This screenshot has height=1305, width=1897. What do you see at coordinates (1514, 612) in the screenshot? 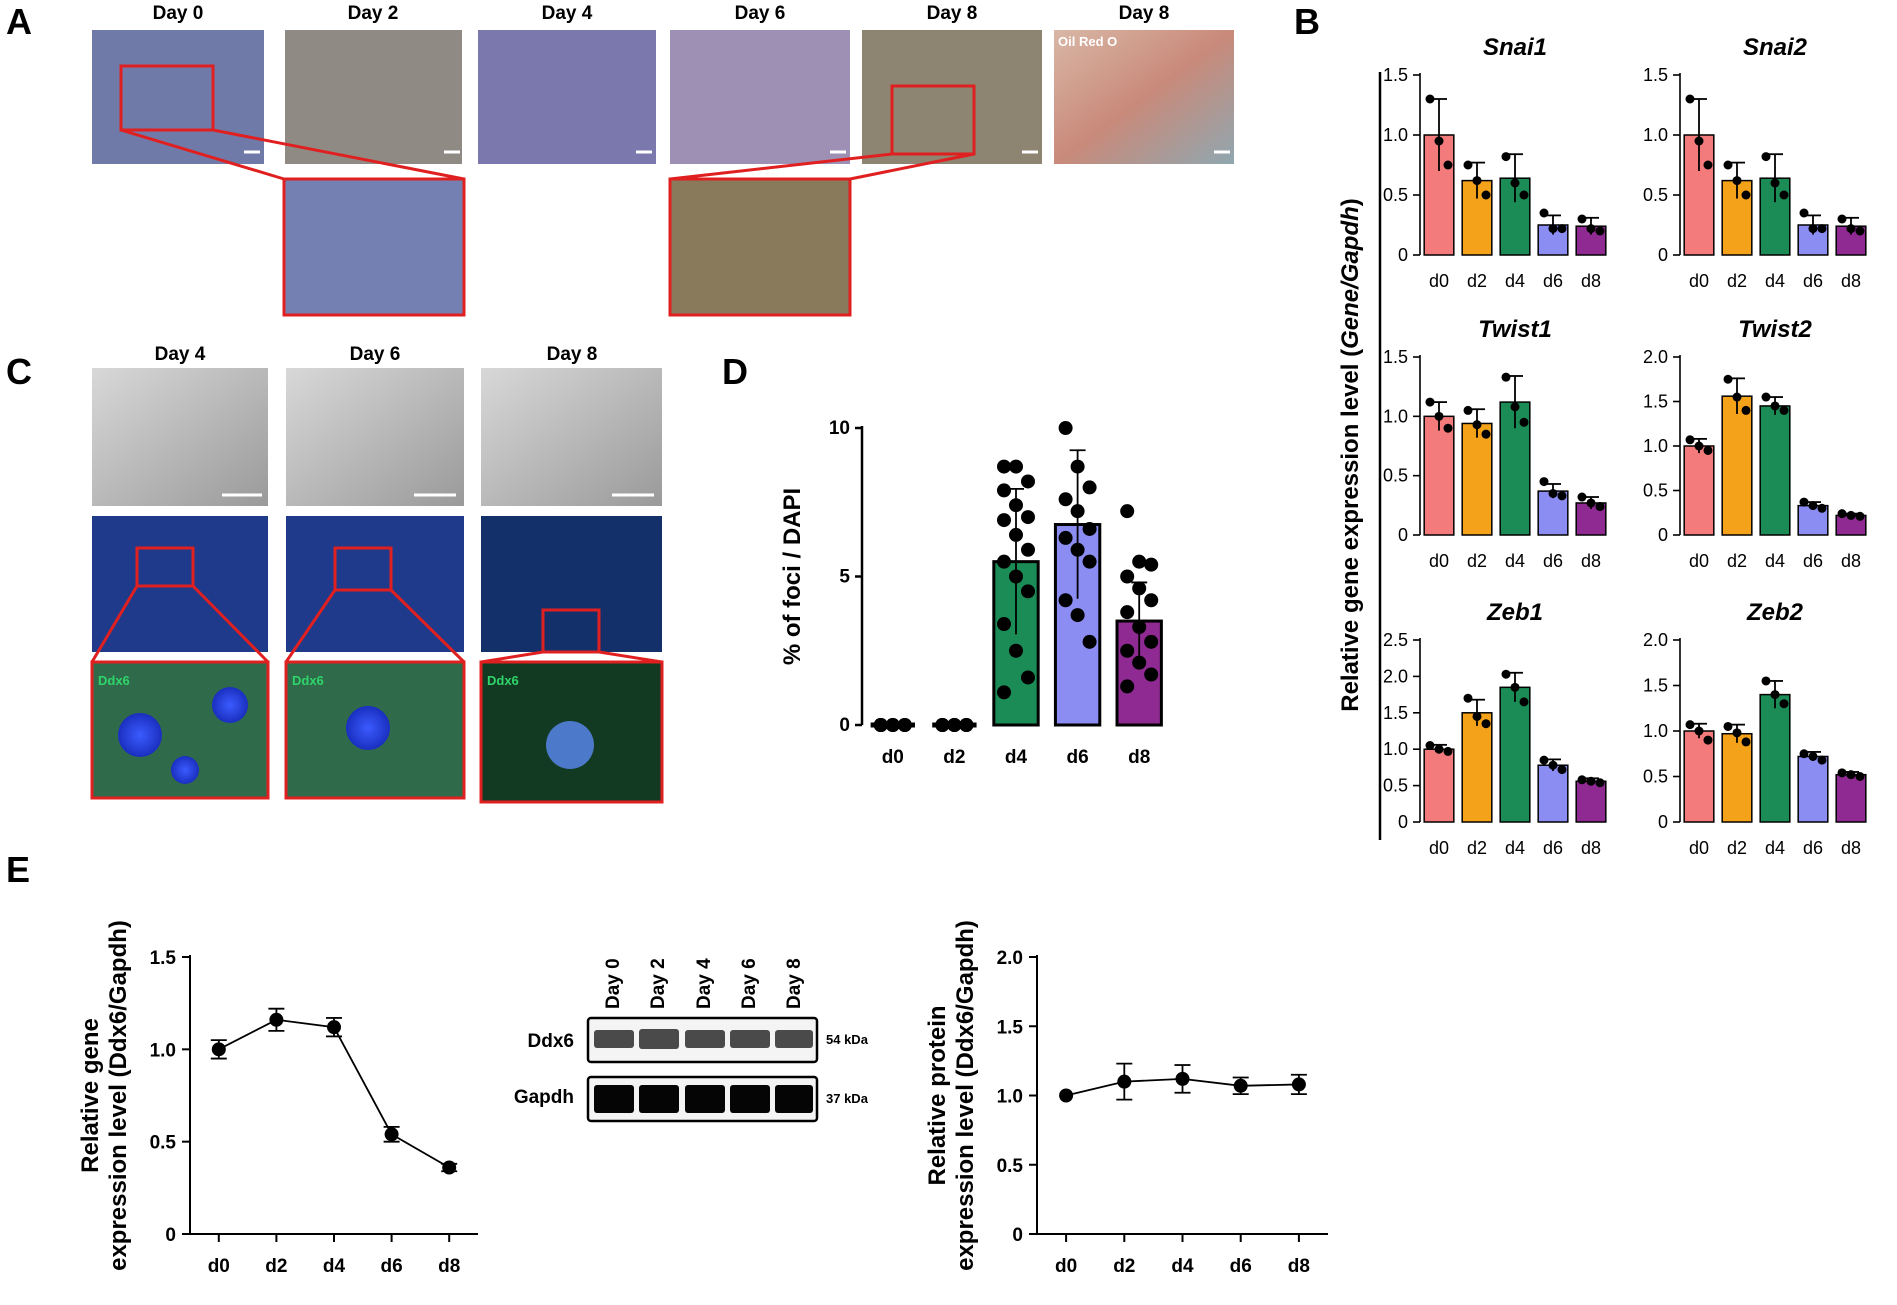
I see `chart-title: Zeb1` at bounding box center [1514, 612].